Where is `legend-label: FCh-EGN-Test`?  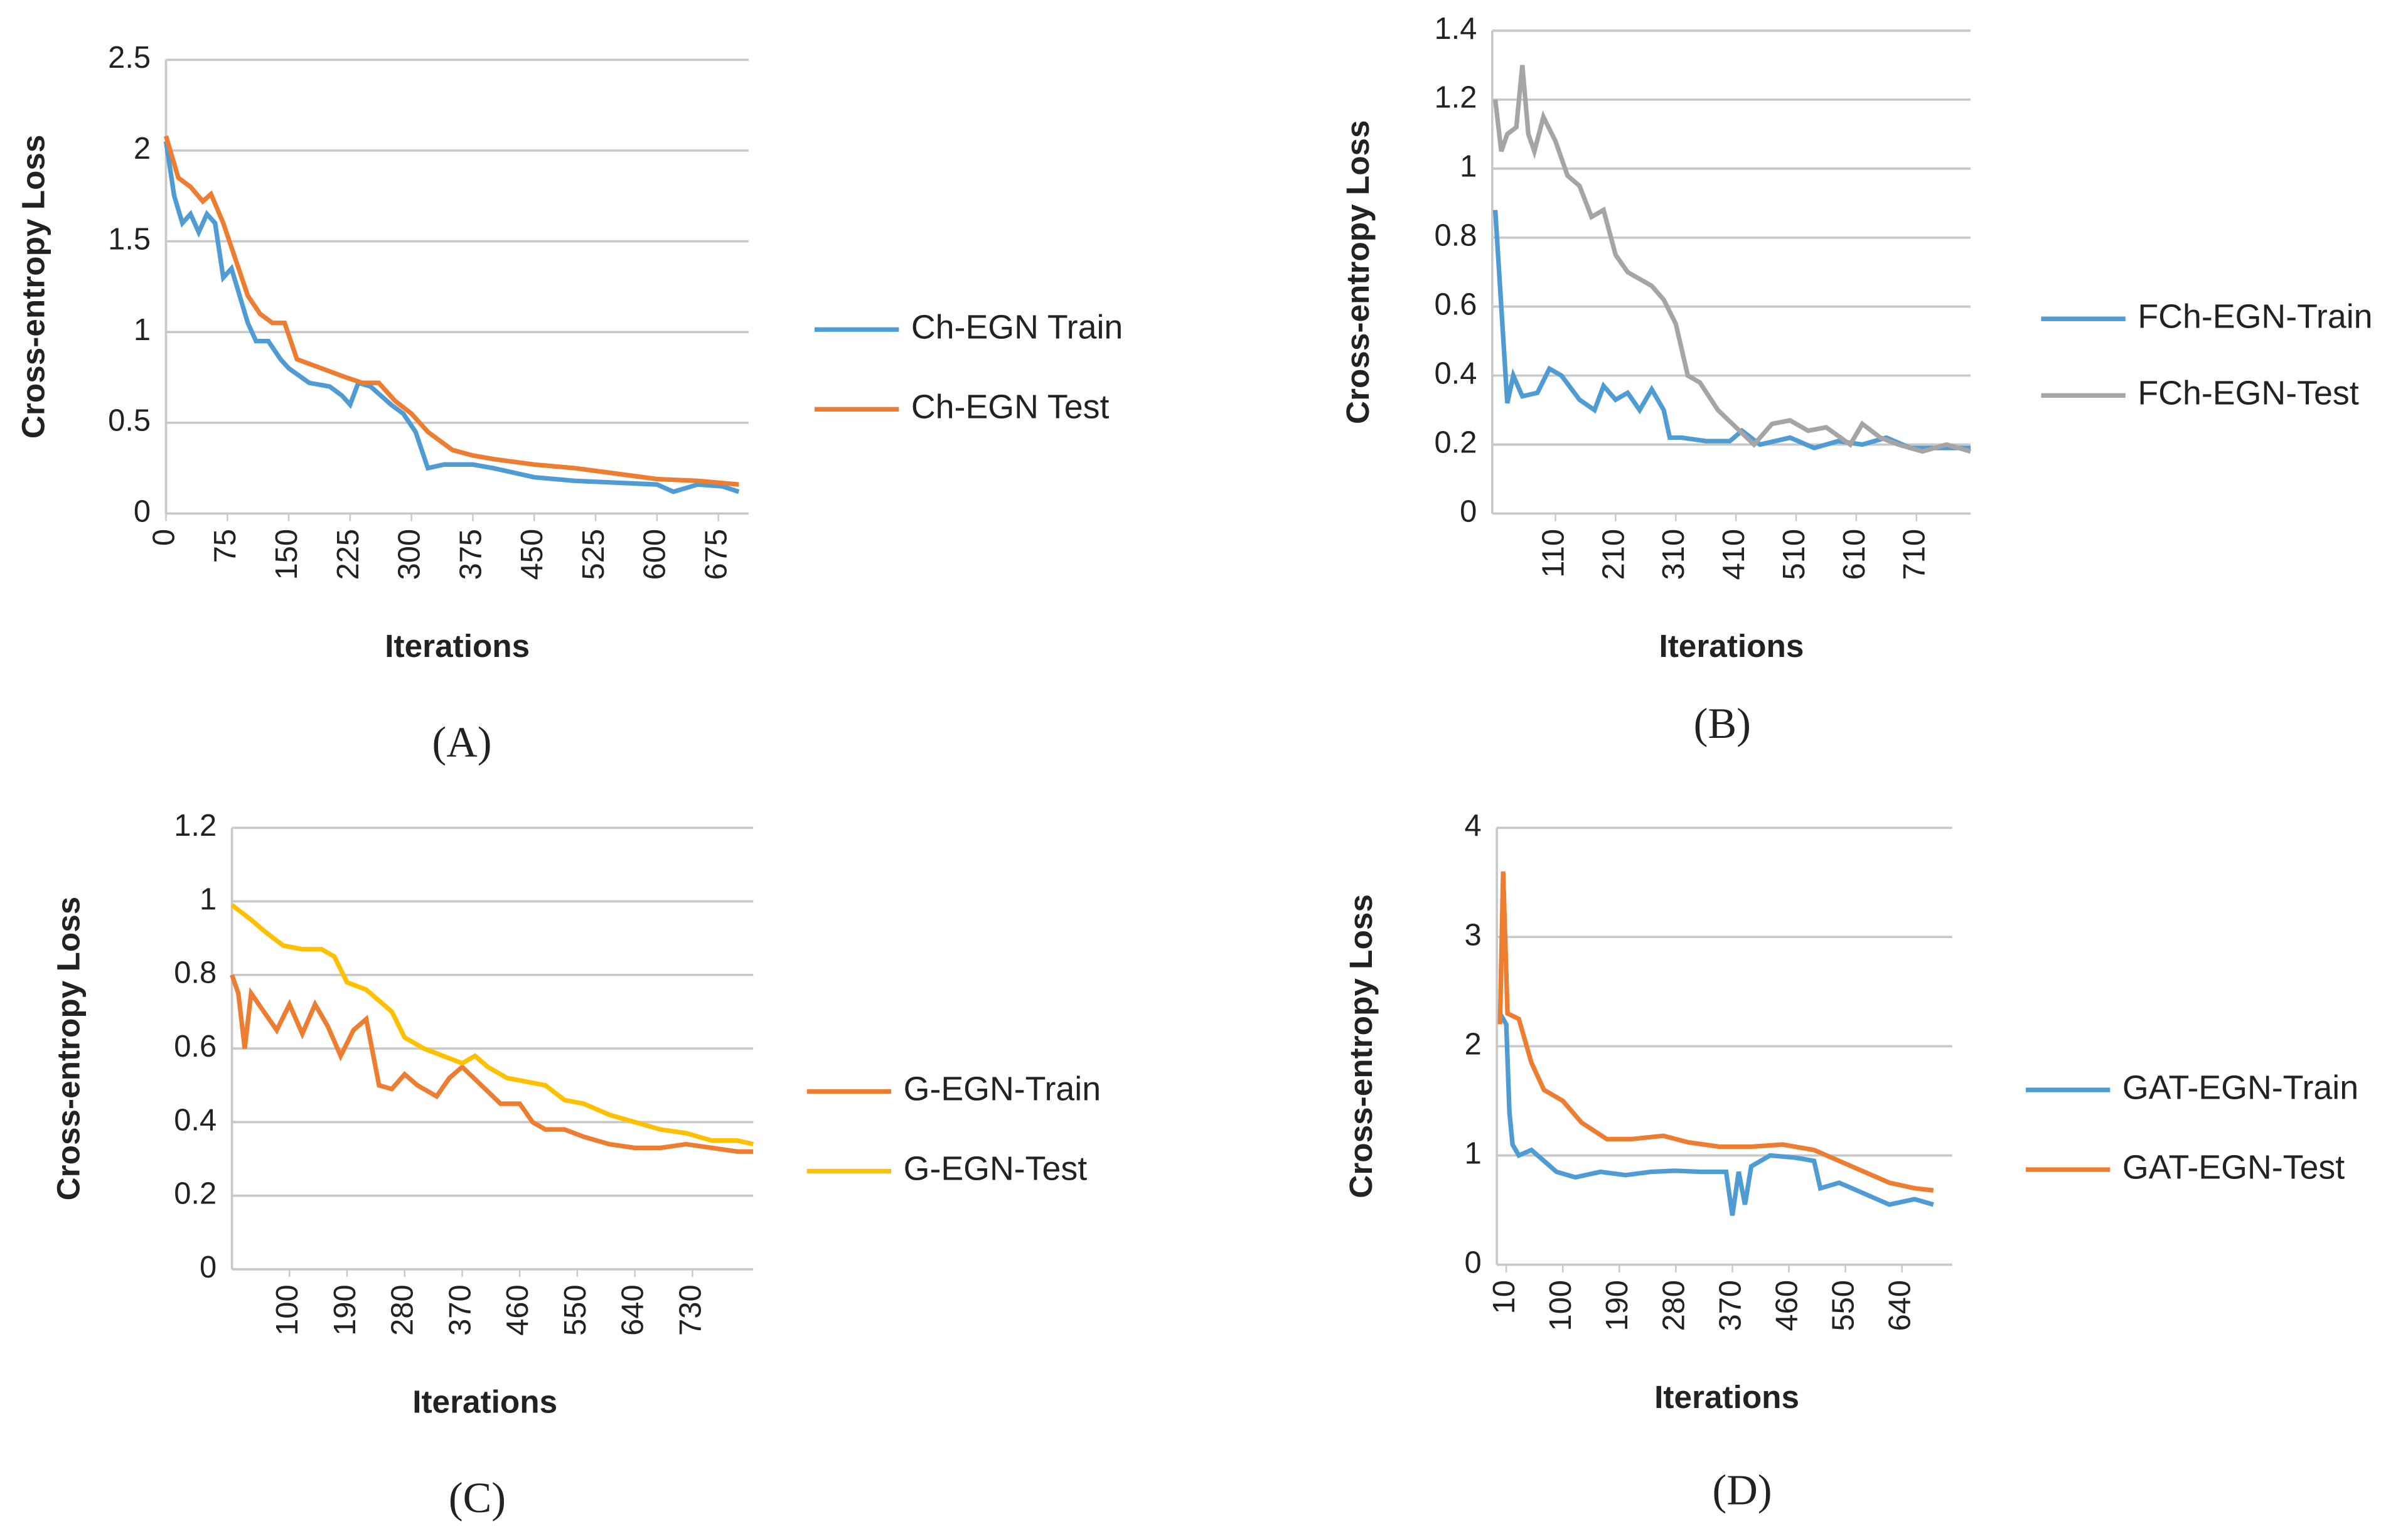 legend-label: FCh-EGN-Test is located at coordinates (2248, 393).